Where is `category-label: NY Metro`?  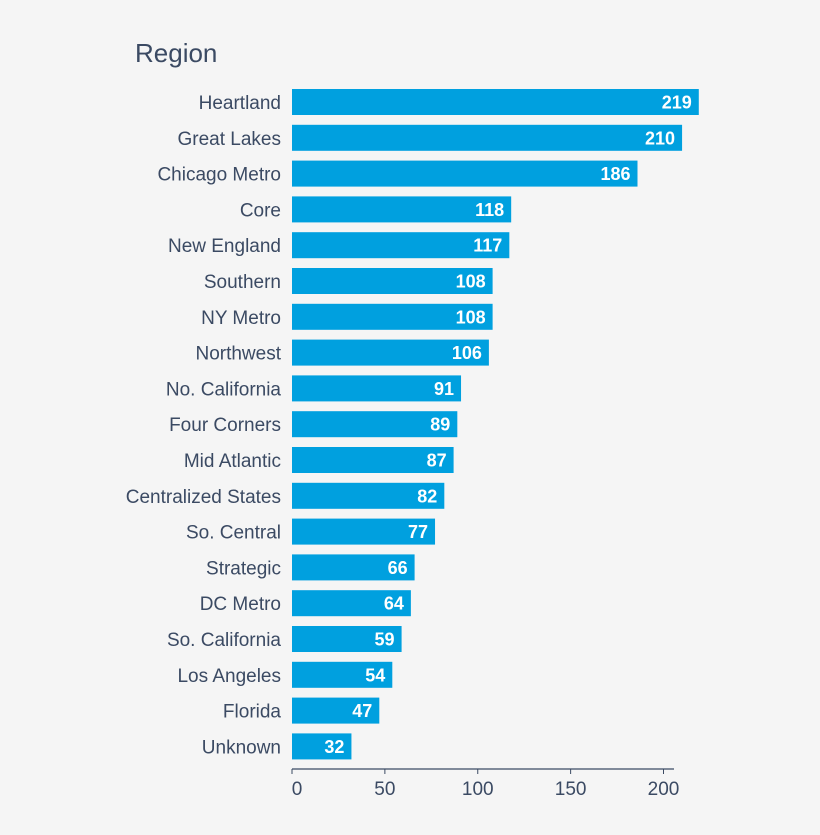 category-label: NY Metro is located at coordinates (241, 318).